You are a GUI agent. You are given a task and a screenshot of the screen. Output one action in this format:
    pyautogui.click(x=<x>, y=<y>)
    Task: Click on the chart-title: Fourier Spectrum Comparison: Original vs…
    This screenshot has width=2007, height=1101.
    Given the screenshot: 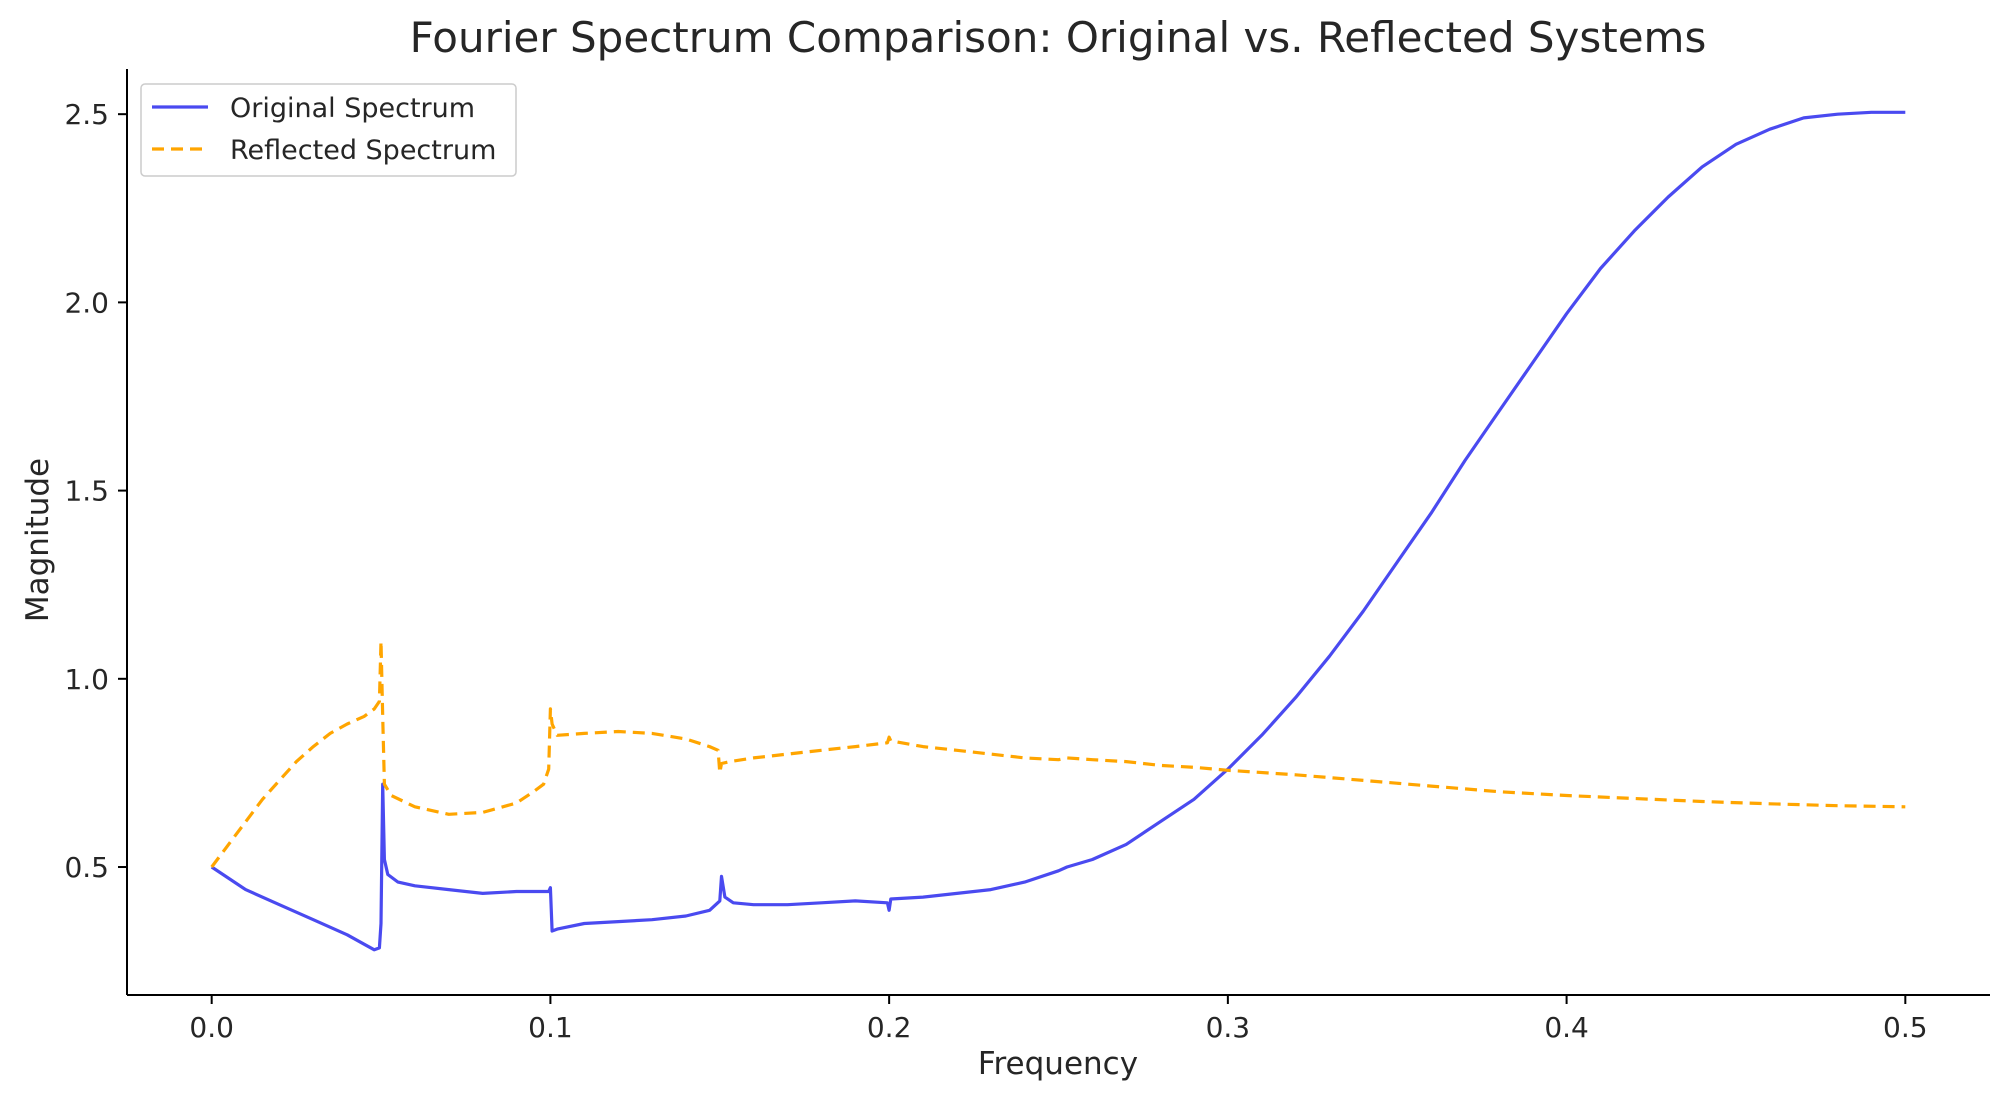 What is the action you would take?
    pyautogui.click(x=1058, y=37)
    